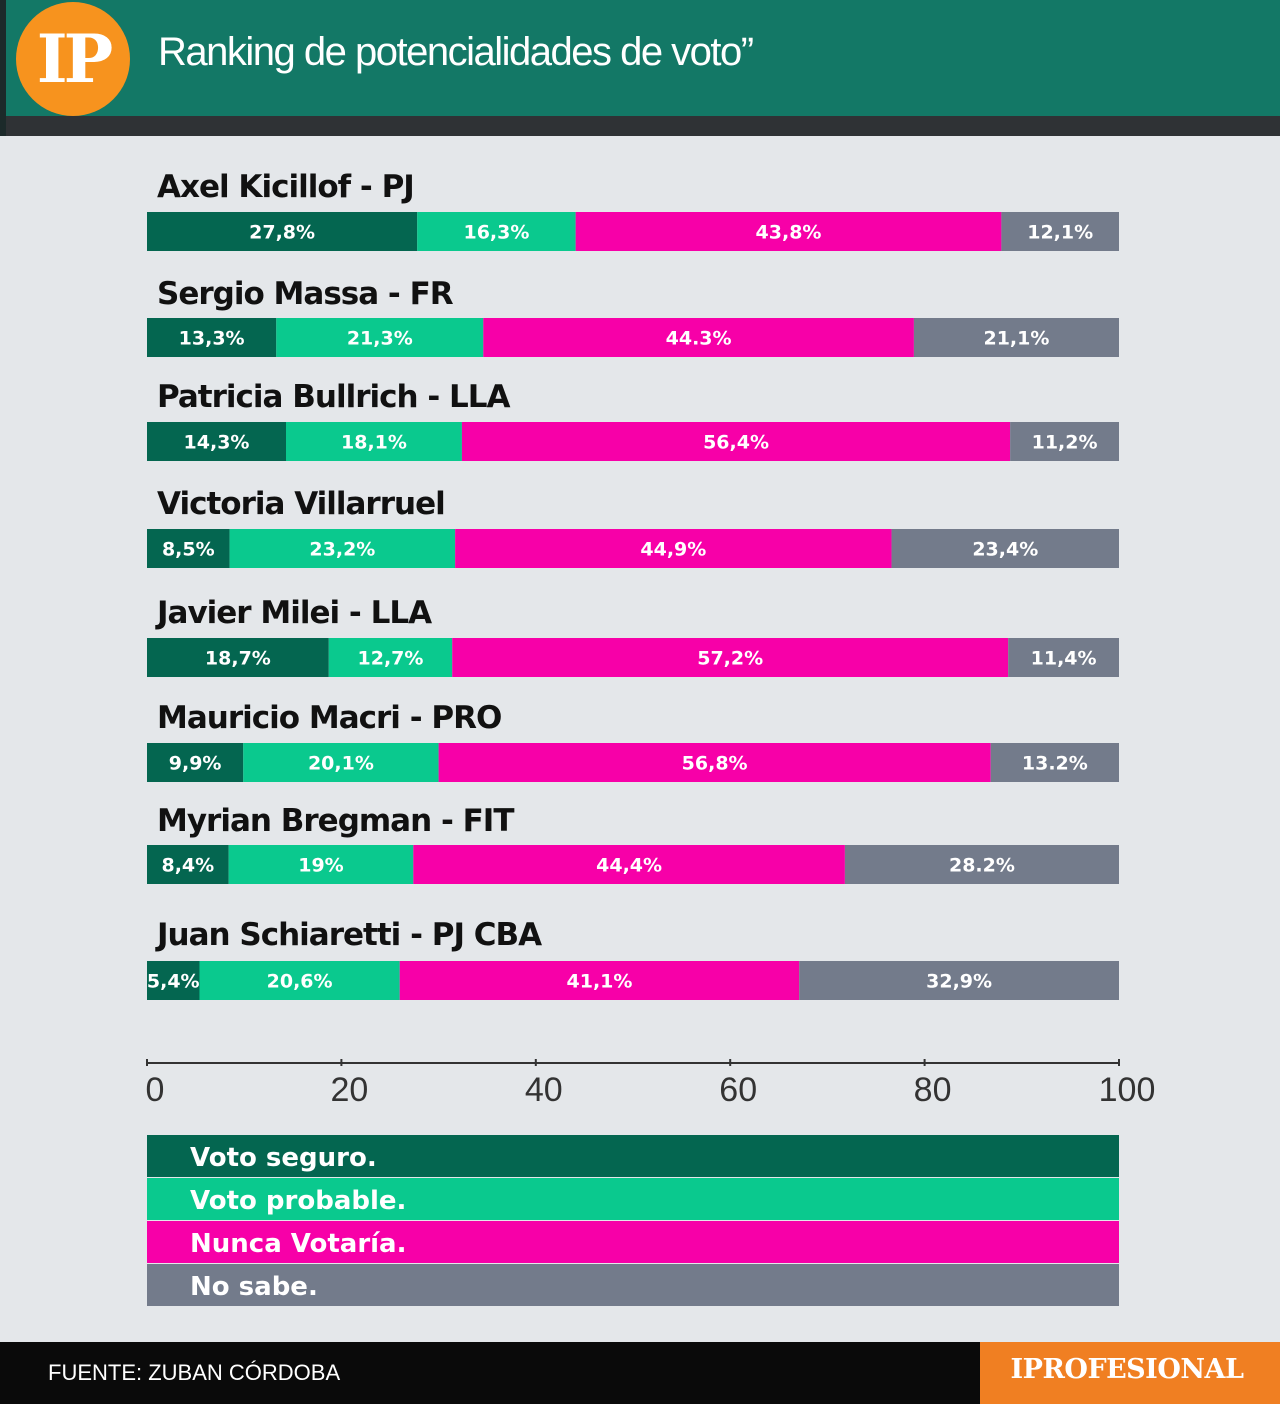 This screenshot has width=1280, height=1404. I want to click on brand-box, so click(1130, 1373).